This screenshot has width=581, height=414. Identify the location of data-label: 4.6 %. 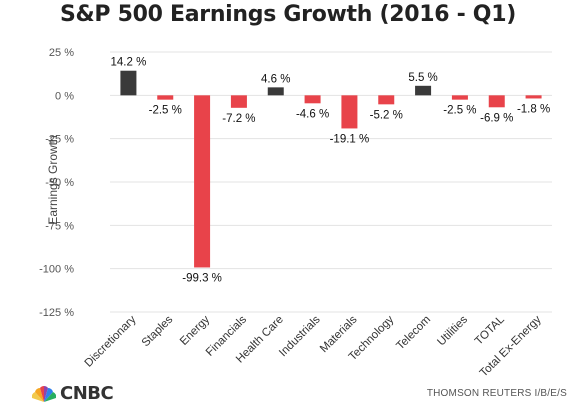
(275, 79).